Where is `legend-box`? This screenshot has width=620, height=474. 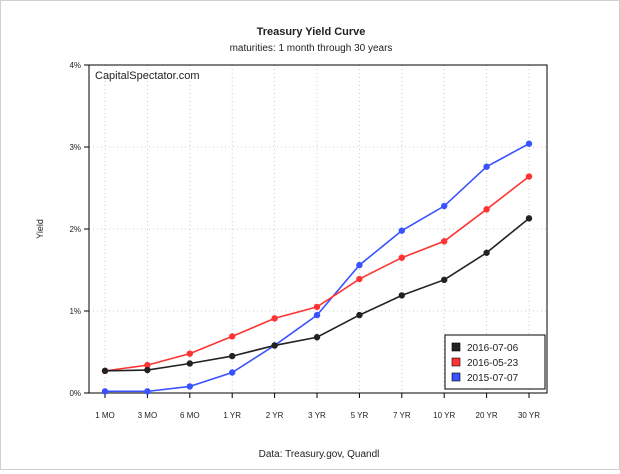 legend-box is located at coordinates (495, 362).